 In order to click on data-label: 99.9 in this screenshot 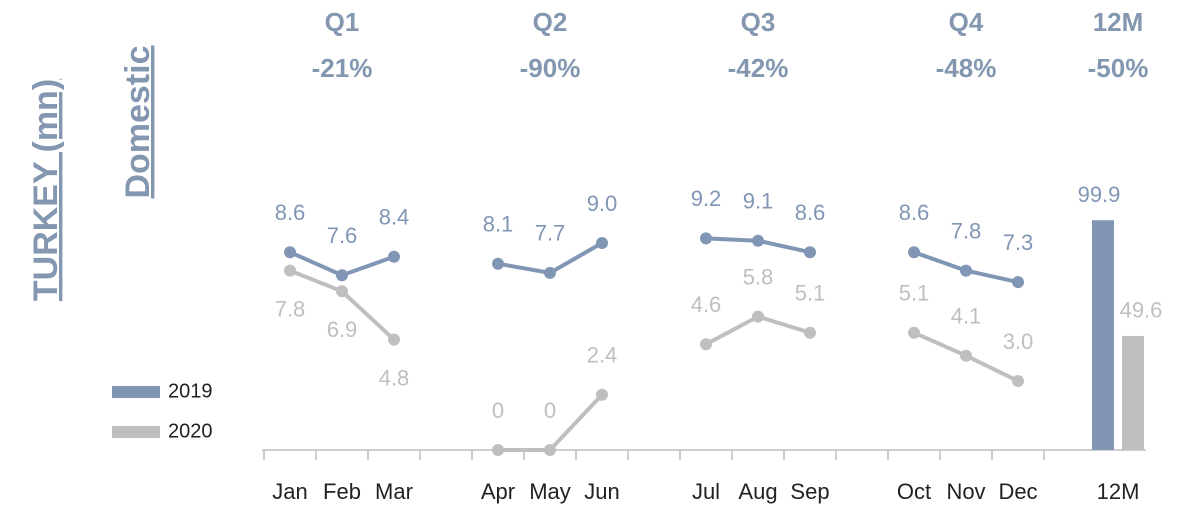, I will do `click(1099, 194)`.